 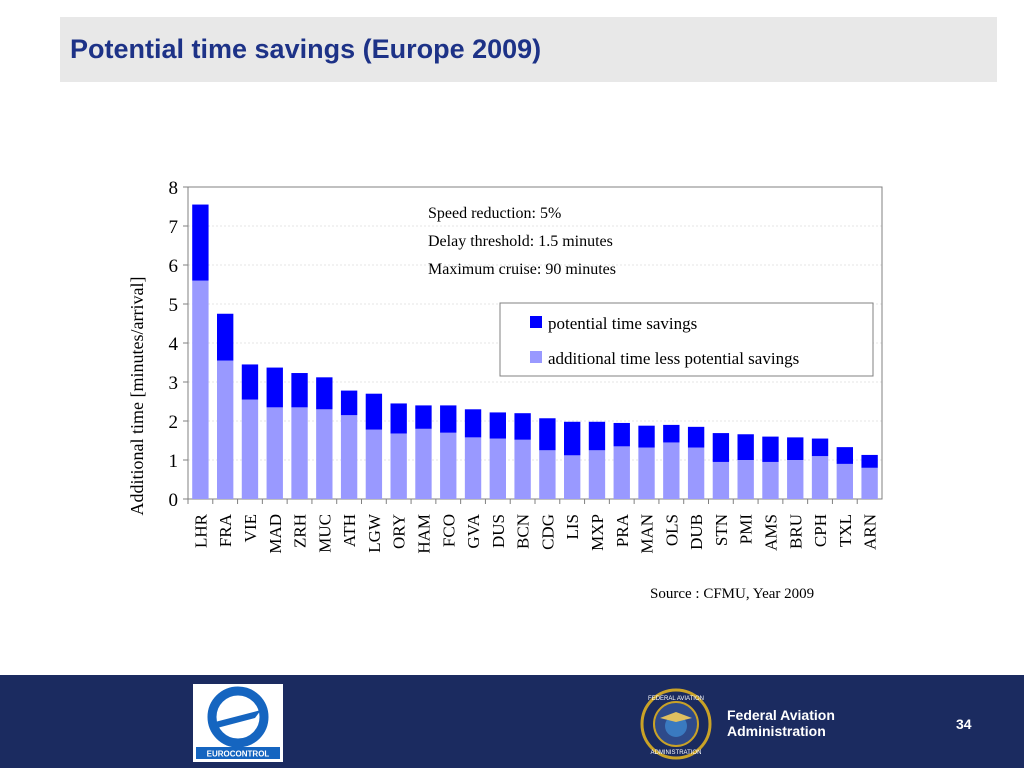 What do you see at coordinates (746, 529) in the screenshot?
I see `x-tick-label: PMI` at bounding box center [746, 529].